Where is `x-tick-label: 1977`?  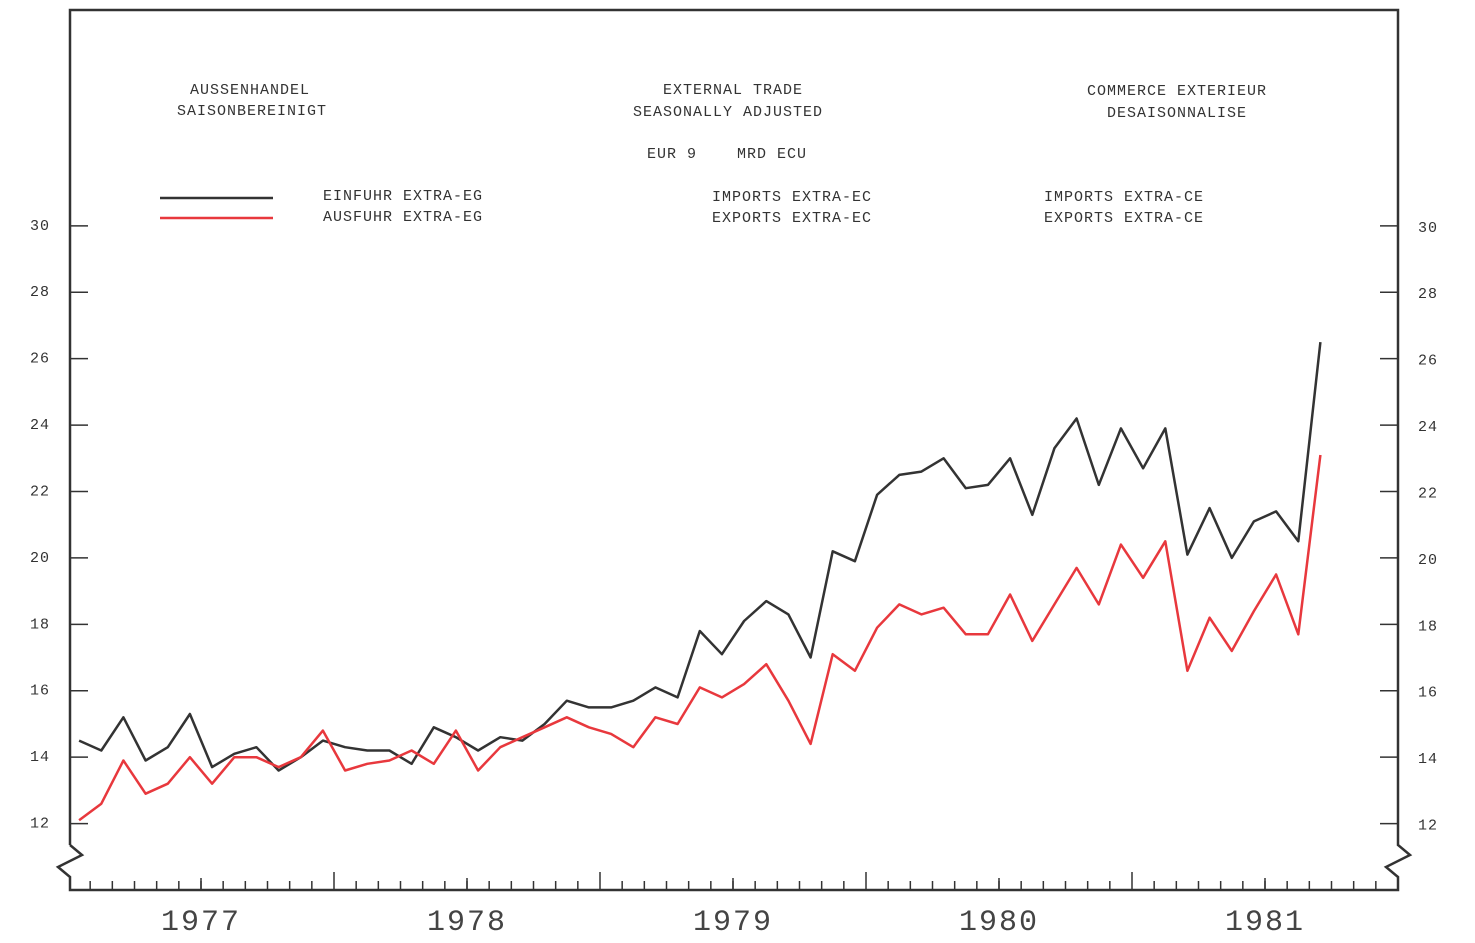
x-tick-label: 1977 is located at coordinates (201, 923).